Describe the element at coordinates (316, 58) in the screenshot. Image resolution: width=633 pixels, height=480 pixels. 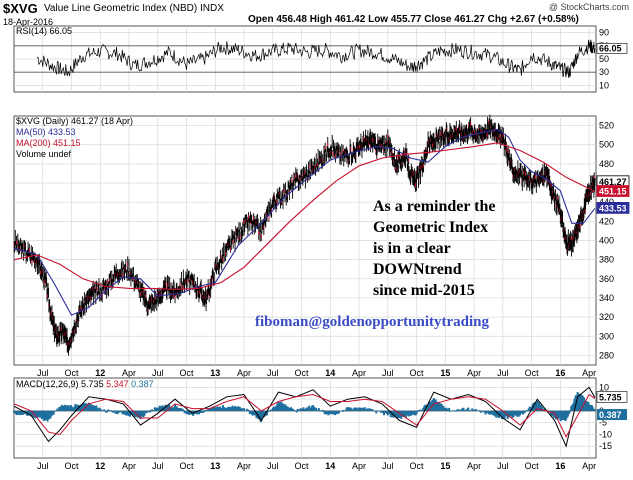
I see `rsi-line` at that location.